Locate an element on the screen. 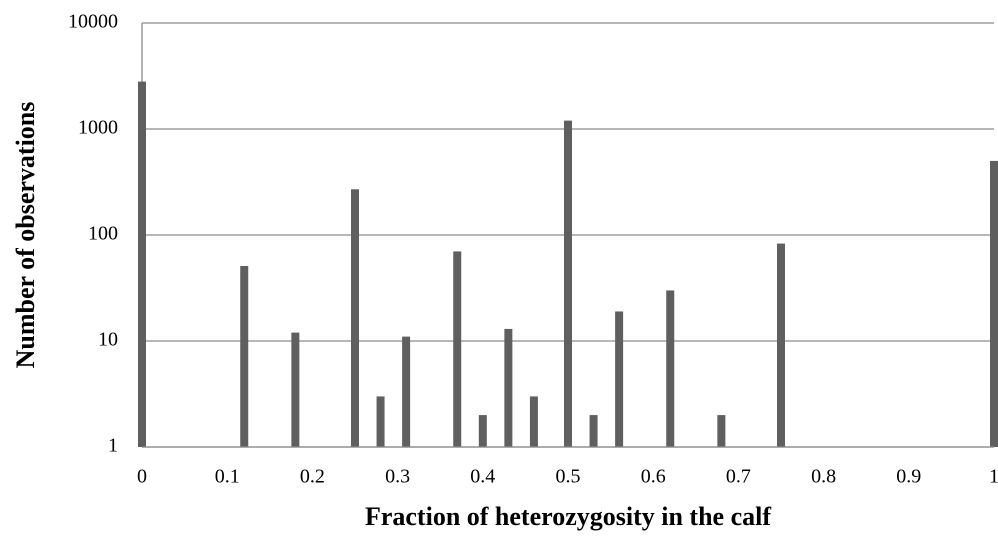  x-tick-label: 0.1 is located at coordinates (227, 477).